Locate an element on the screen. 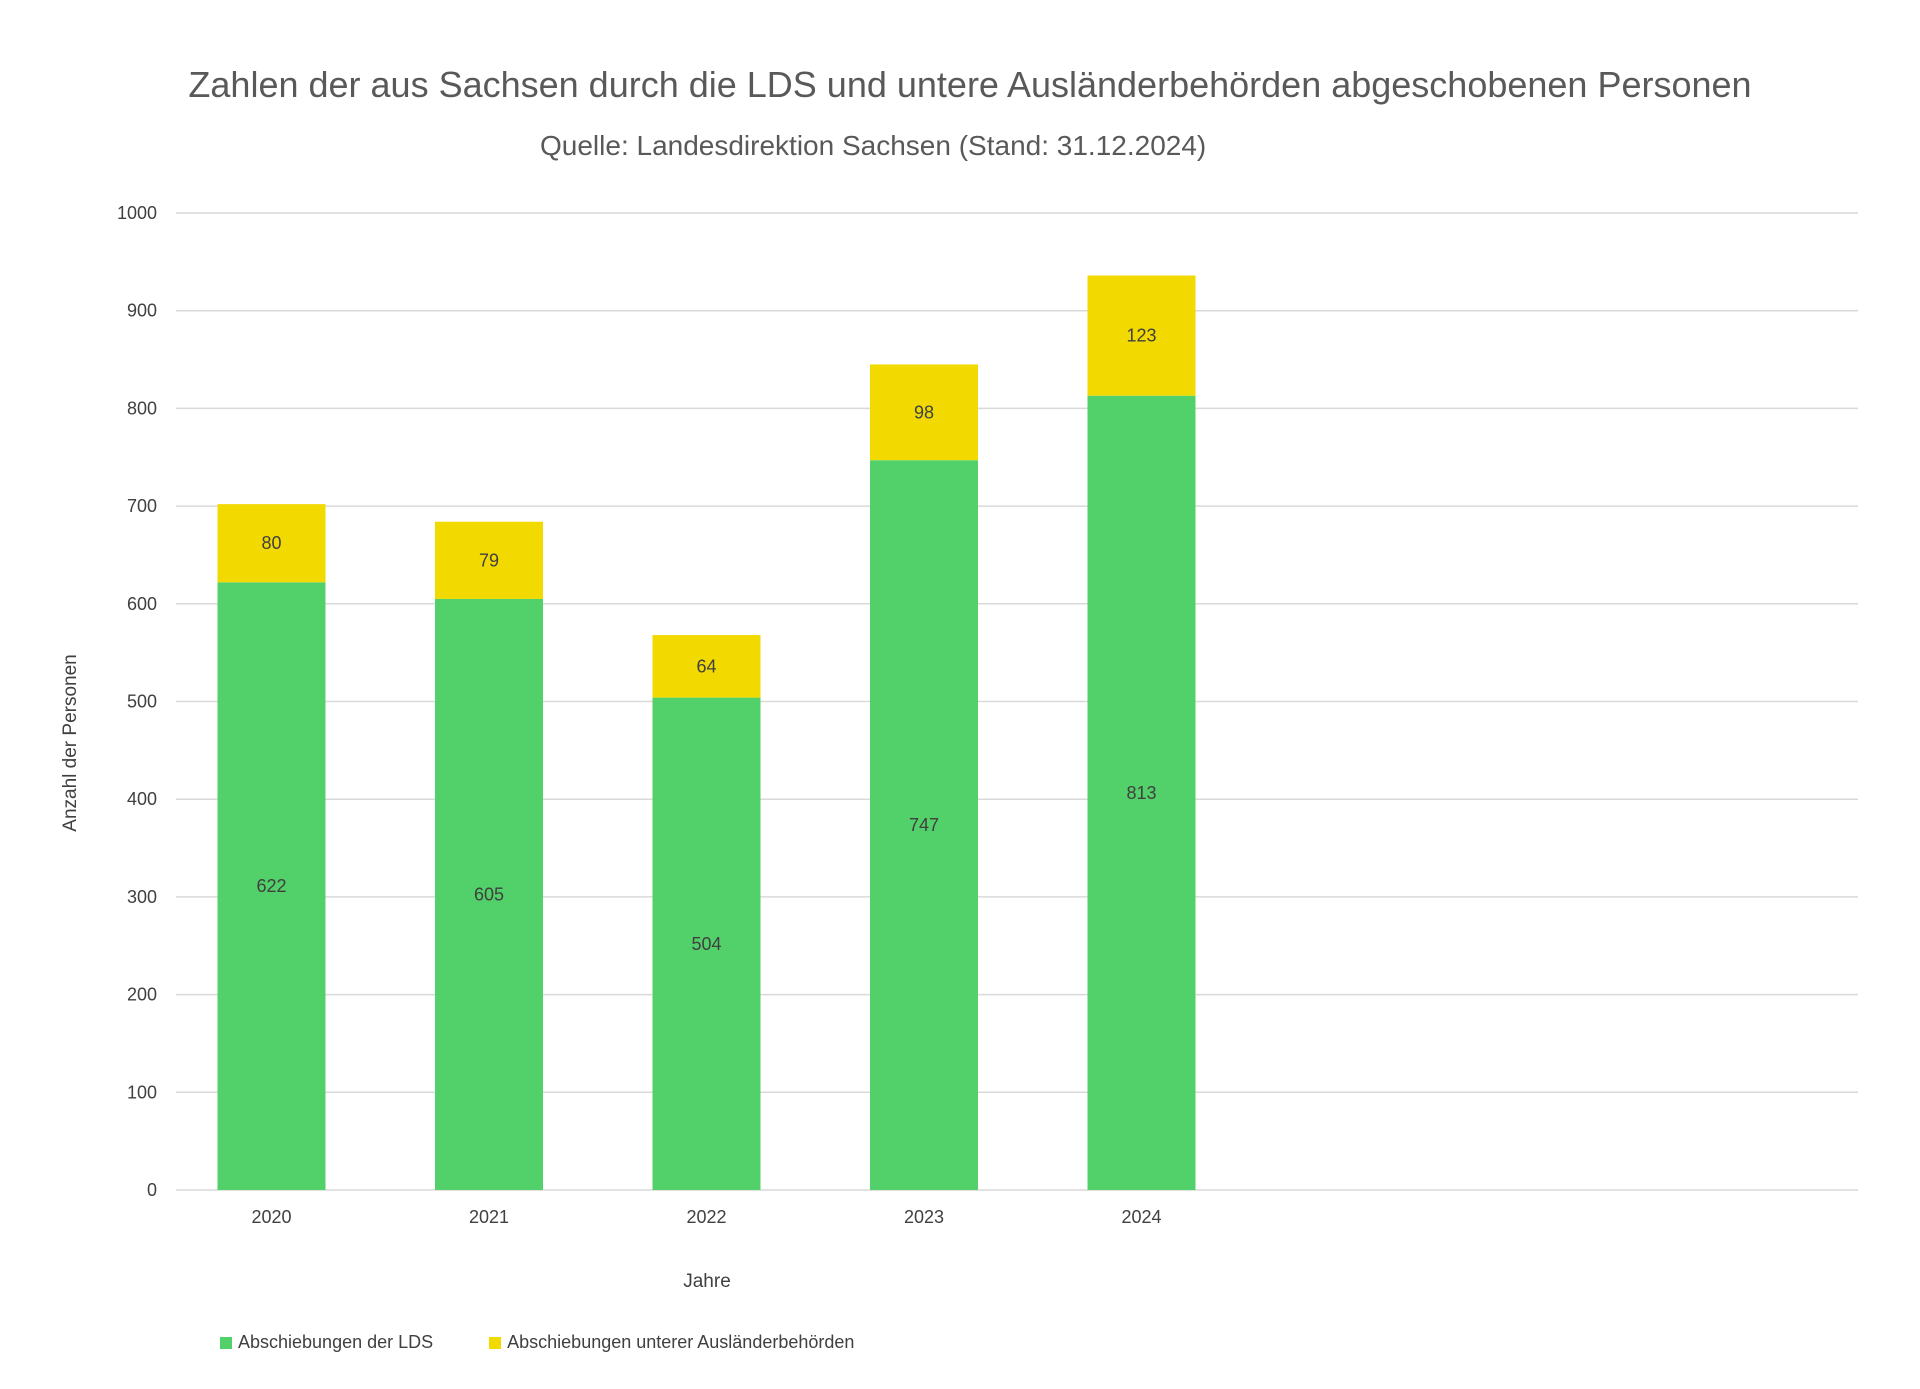  y-tick-label-700: 700 is located at coordinates (142, 506).